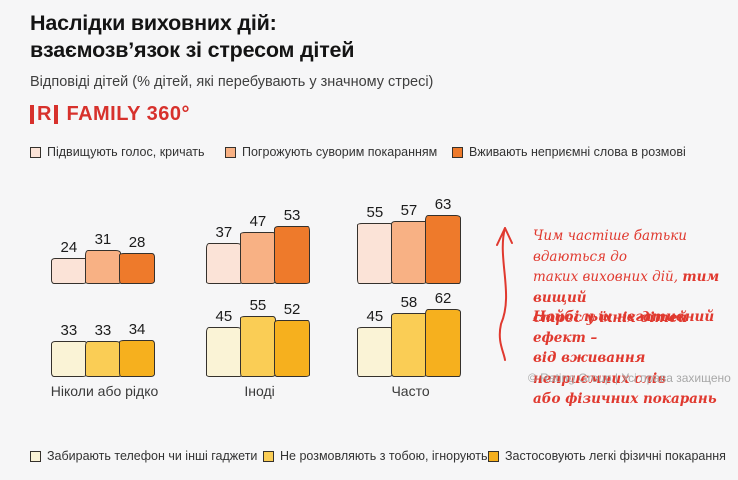 This screenshot has width=738, height=480. What do you see at coordinates (409, 210) in the screenshot?
I see `bar-value-label: 57` at bounding box center [409, 210].